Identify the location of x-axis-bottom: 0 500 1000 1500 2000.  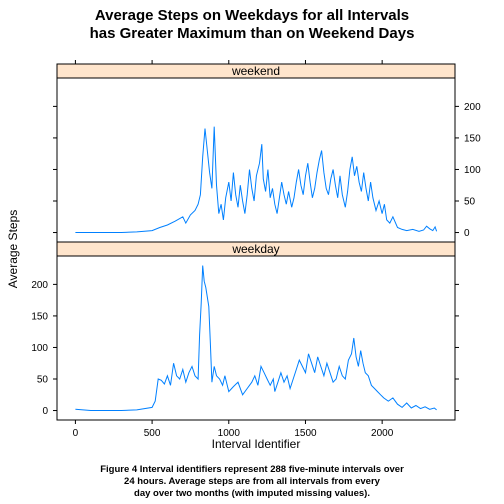
(233, 429).